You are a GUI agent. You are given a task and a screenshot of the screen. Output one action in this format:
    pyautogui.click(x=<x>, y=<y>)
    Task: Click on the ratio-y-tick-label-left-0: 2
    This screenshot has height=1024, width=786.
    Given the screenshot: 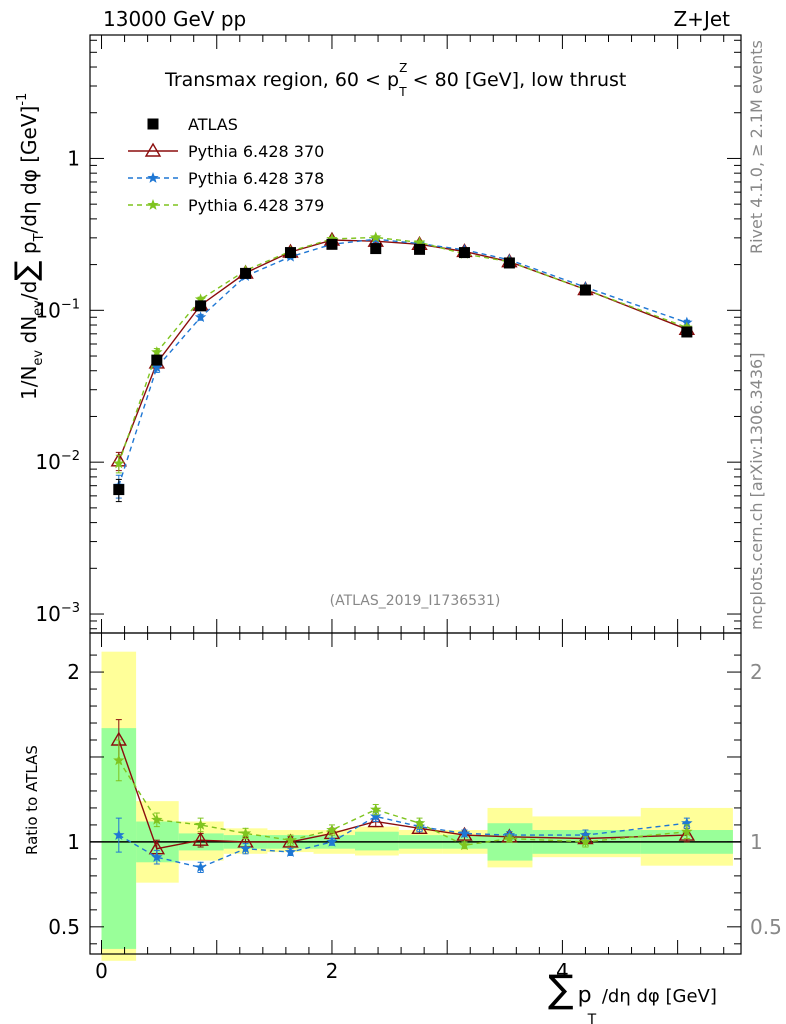 What is the action you would take?
    pyautogui.click(x=73, y=672)
    